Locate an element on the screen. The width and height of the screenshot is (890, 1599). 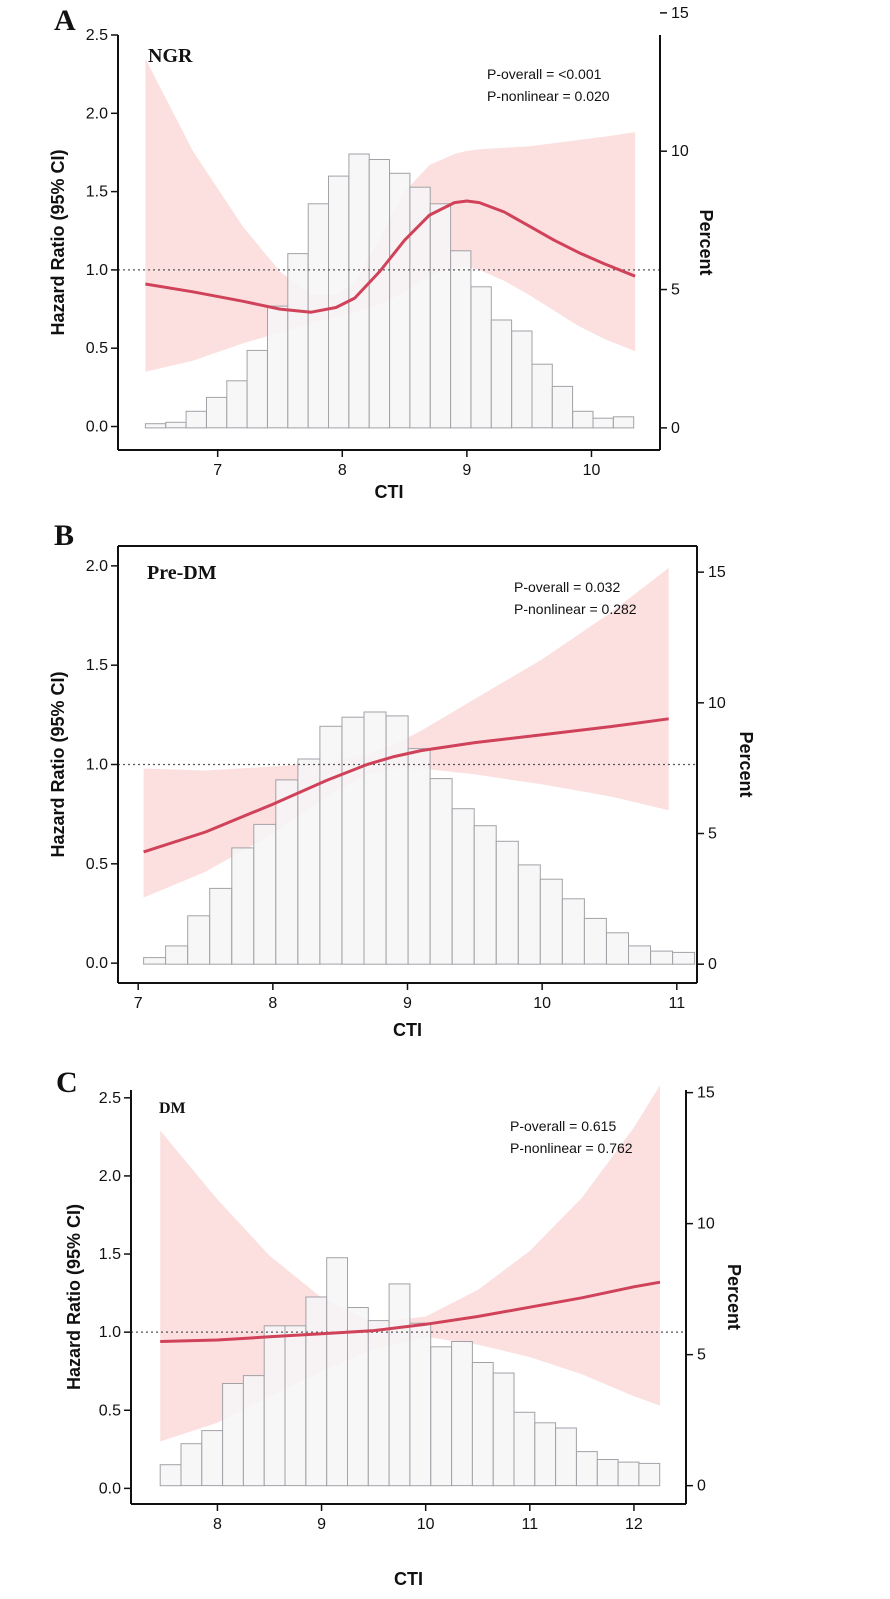
x-axis-title: CTI is located at coordinates (407, 1030).